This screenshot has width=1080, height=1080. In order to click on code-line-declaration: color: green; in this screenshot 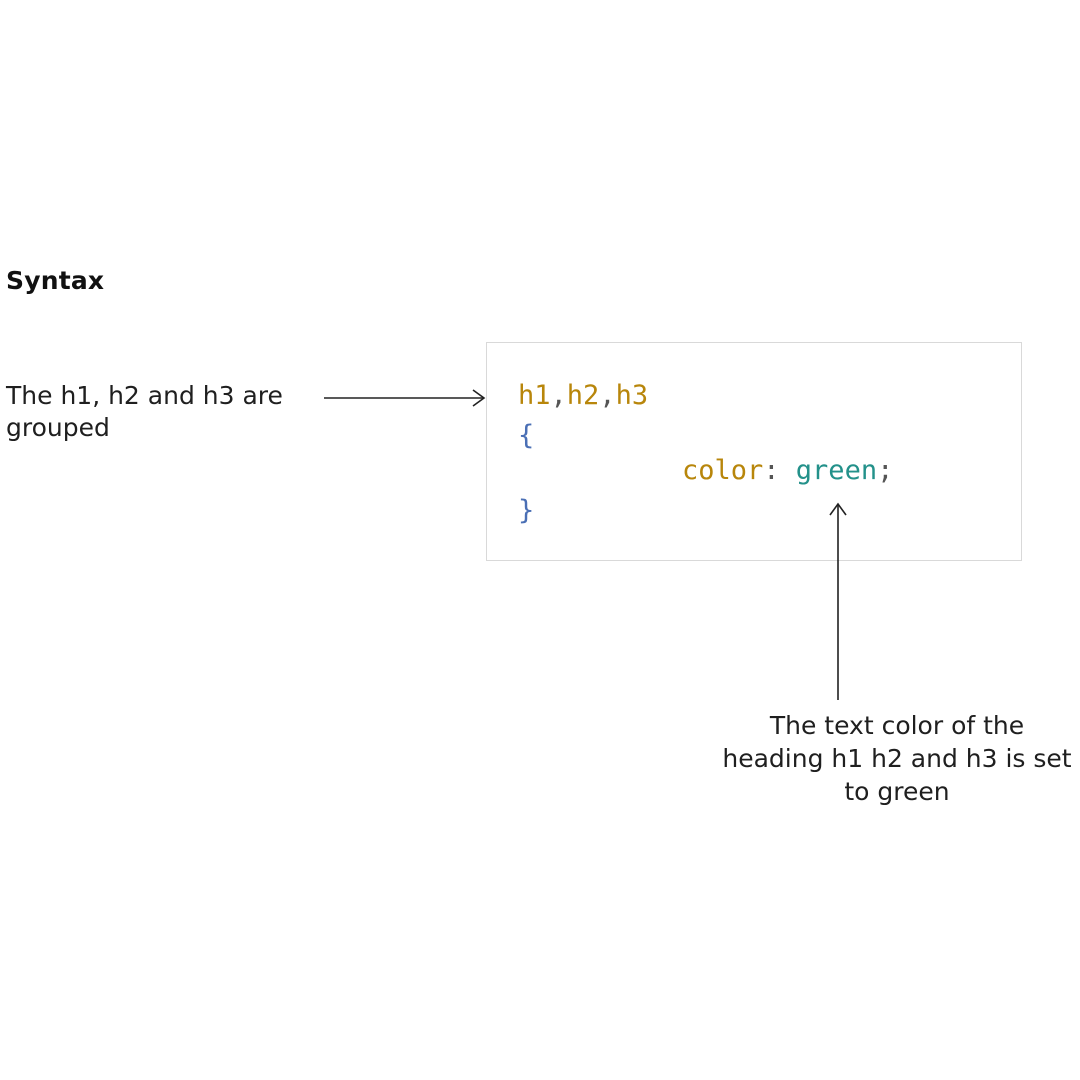, I will do `click(787, 471)`.